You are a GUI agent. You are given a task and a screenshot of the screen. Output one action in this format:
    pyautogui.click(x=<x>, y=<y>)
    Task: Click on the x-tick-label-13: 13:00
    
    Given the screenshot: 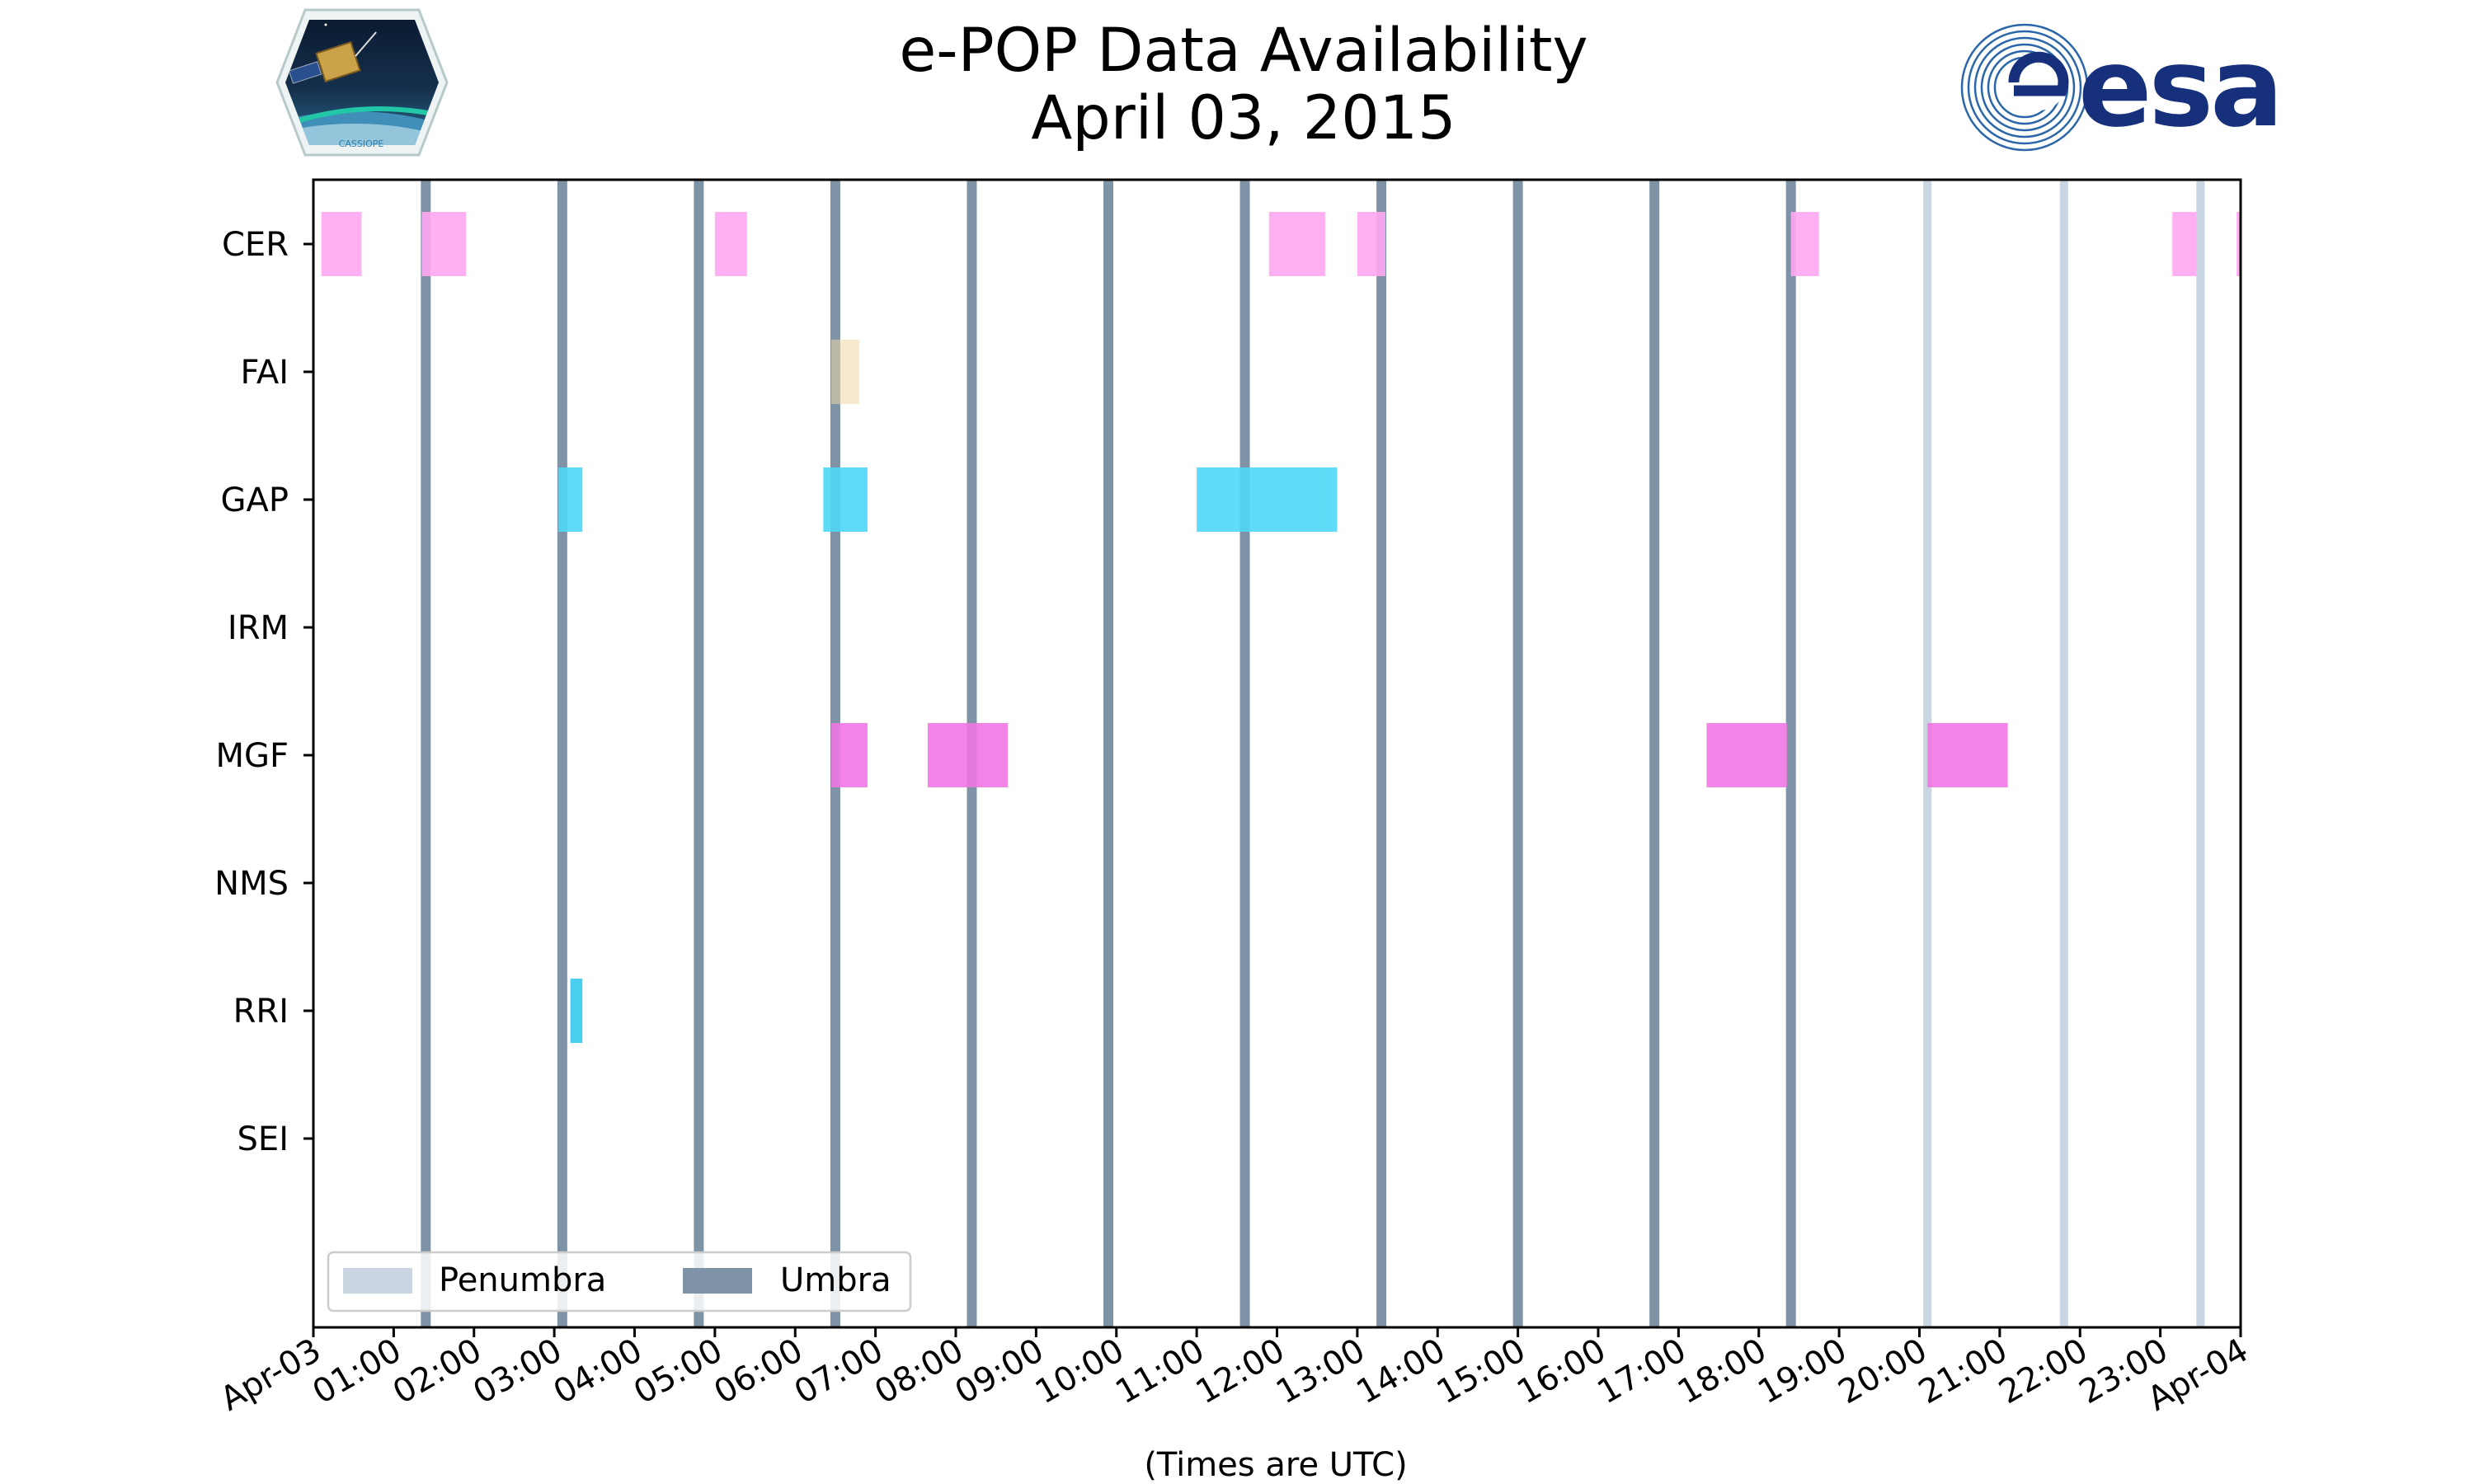 What is the action you would take?
    pyautogui.click(x=1320, y=1371)
    